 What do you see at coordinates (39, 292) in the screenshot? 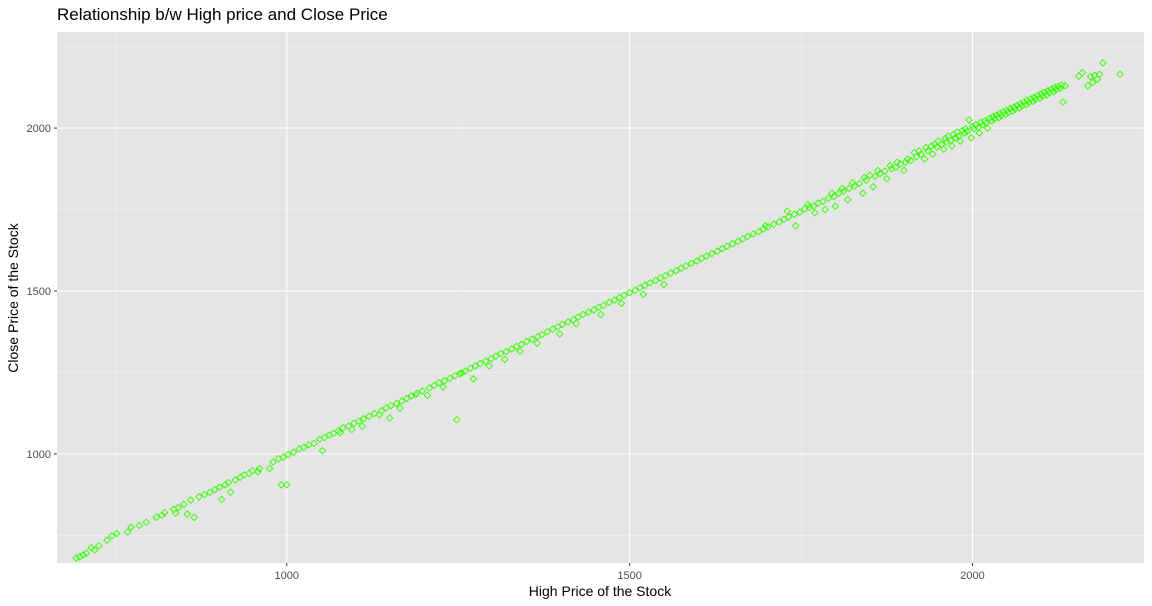
I see `y-tick-label: 1500` at bounding box center [39, 292].